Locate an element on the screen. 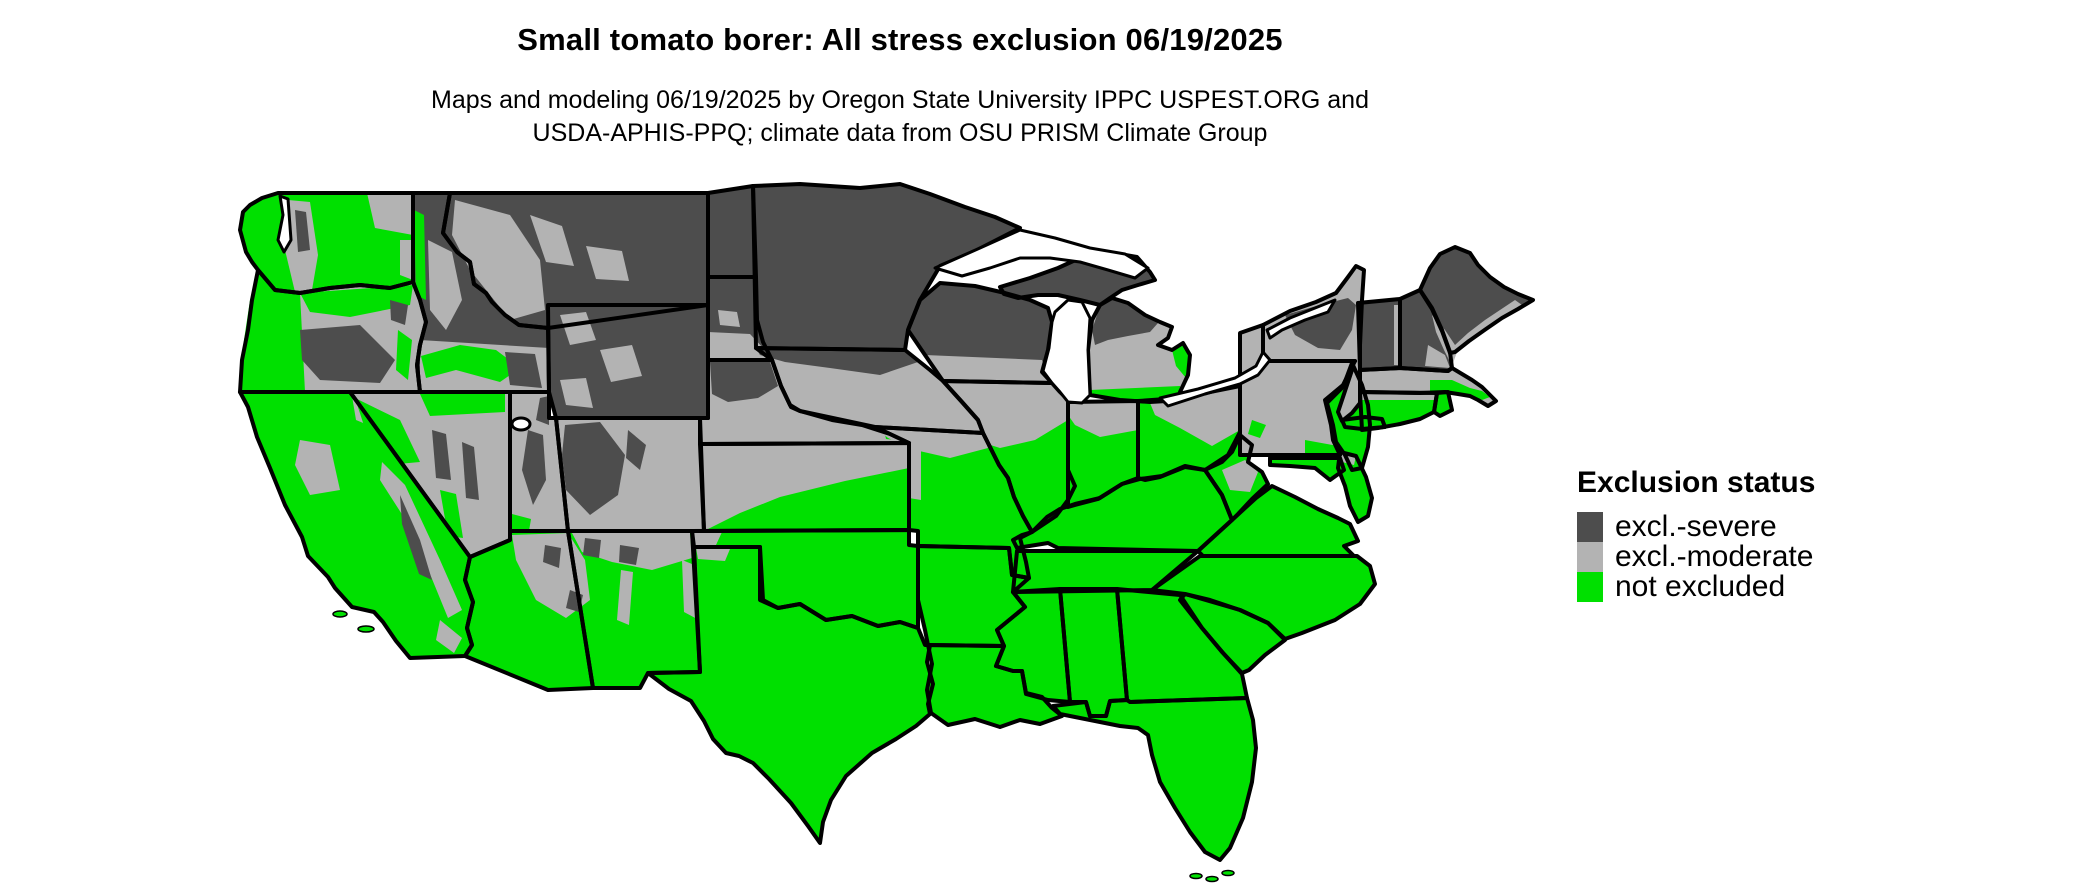  state-FL is located at coordinates (1154, 779).